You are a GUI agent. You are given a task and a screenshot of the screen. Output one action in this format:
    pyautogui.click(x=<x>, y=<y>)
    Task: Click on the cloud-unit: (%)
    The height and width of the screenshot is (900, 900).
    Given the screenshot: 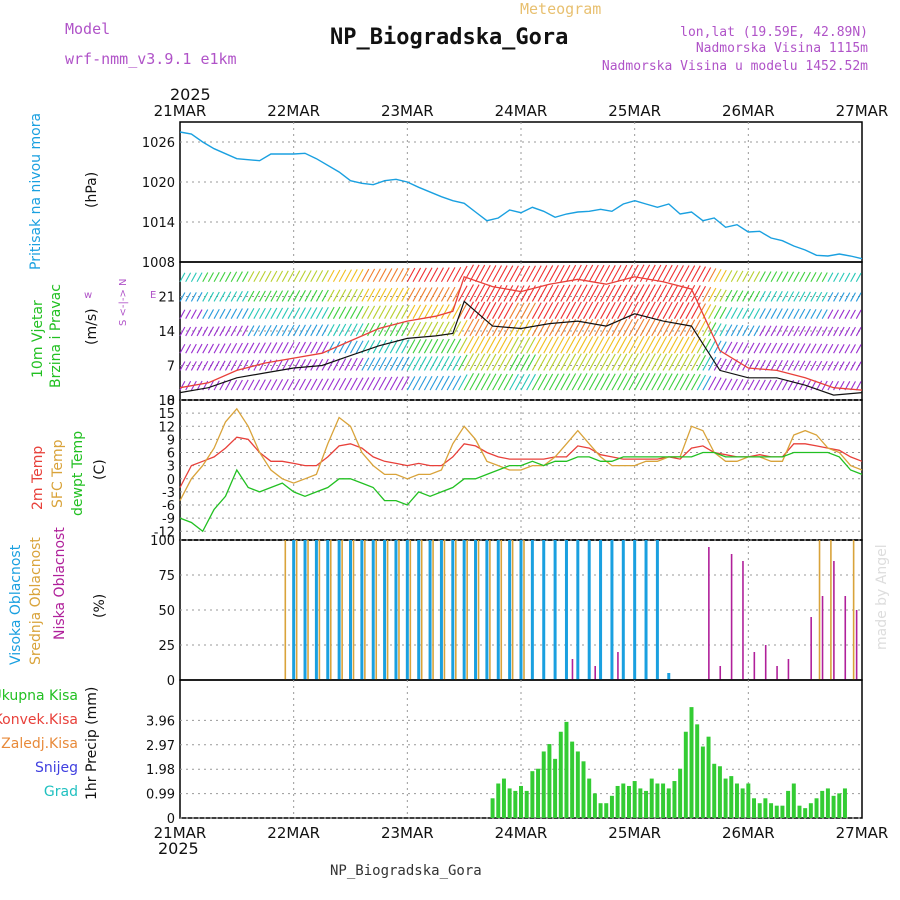 What is the action you would take?
    pyautogui.click(x=100, y=606)
    